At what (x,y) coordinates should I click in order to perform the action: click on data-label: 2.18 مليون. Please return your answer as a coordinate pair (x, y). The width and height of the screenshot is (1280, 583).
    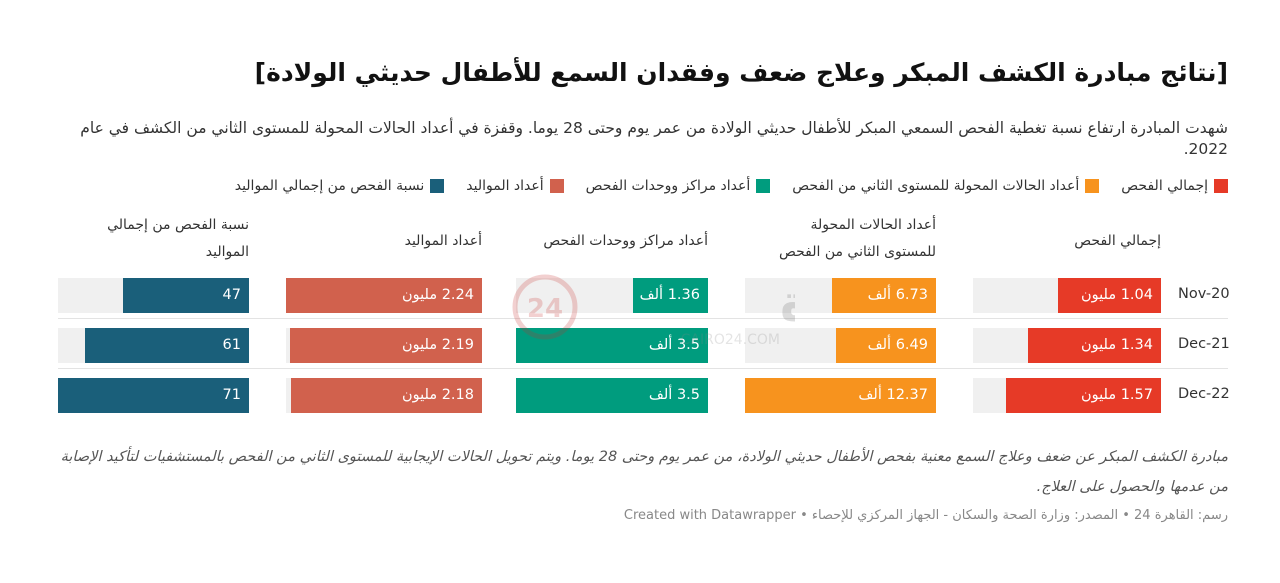
    Looking at the image, I should click on (438, 395).